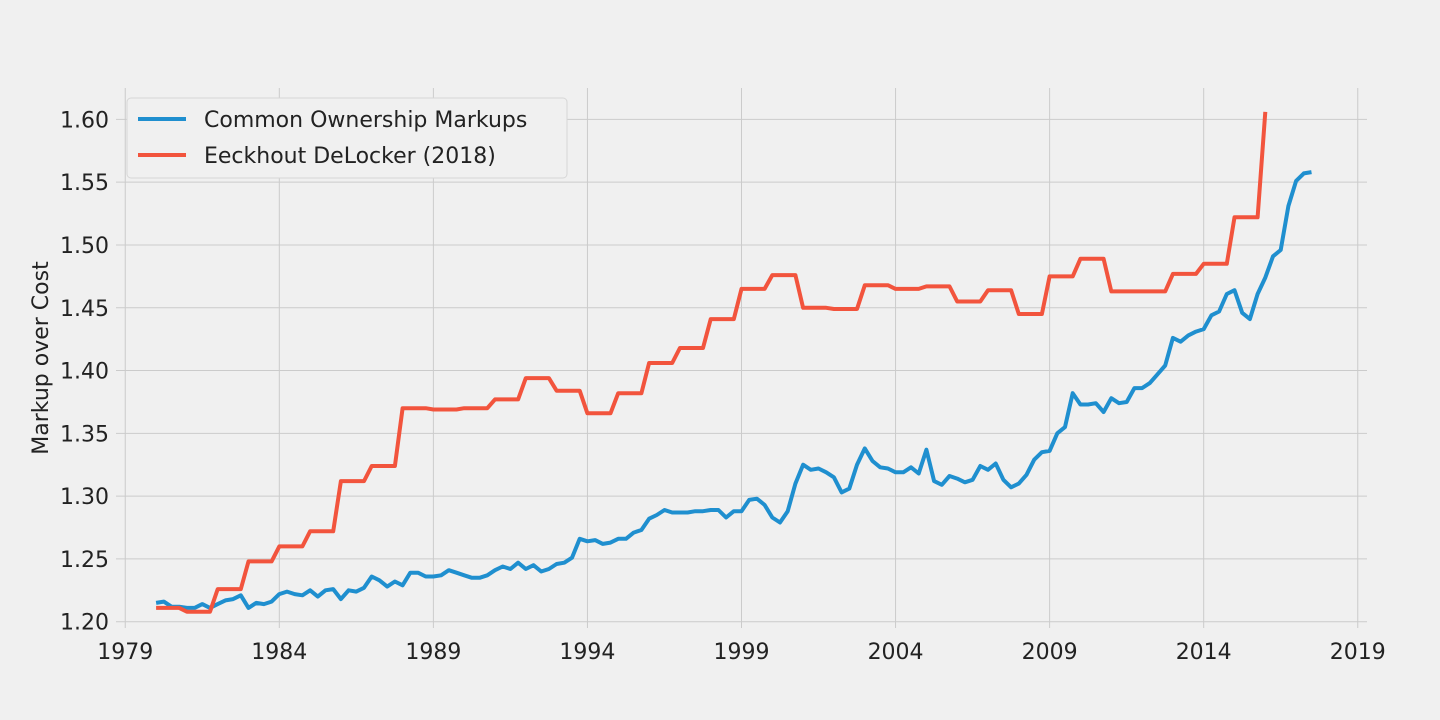  What do you see at coordinates (84, 372) in the screenshot?
I see `y-tick-label: 1.40` at bounding box center [84, 372].